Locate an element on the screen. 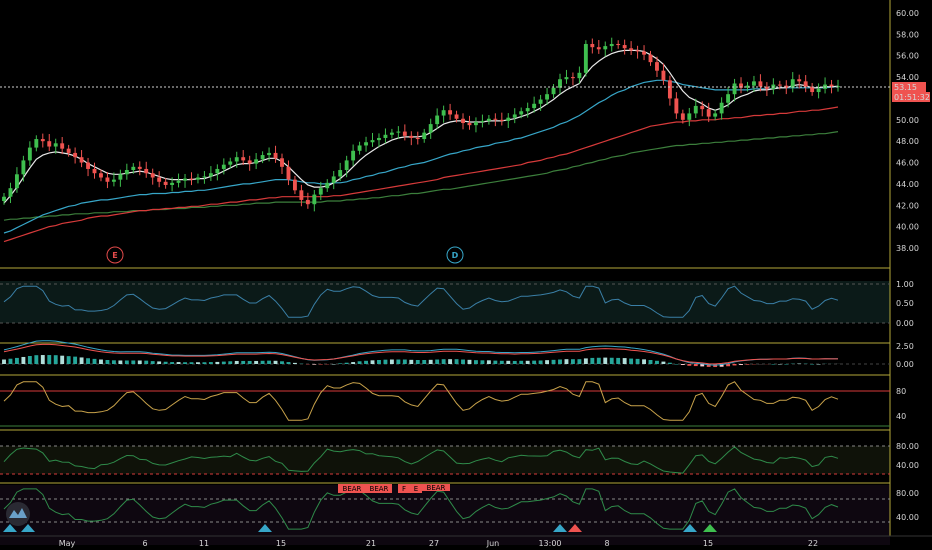  indicator-pane-3-rsi is located at coordinates (445, 404).